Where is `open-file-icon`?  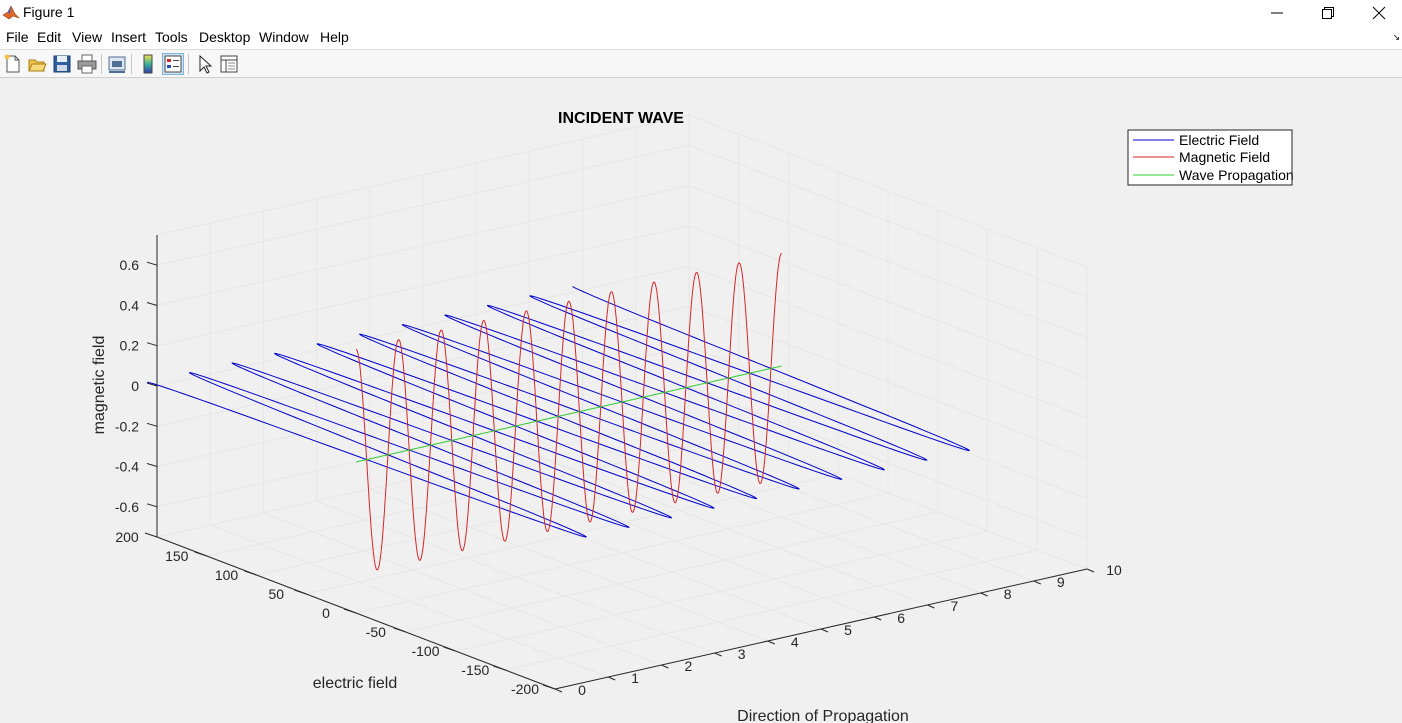
open-file-icon is located at coordinates (37, 65).